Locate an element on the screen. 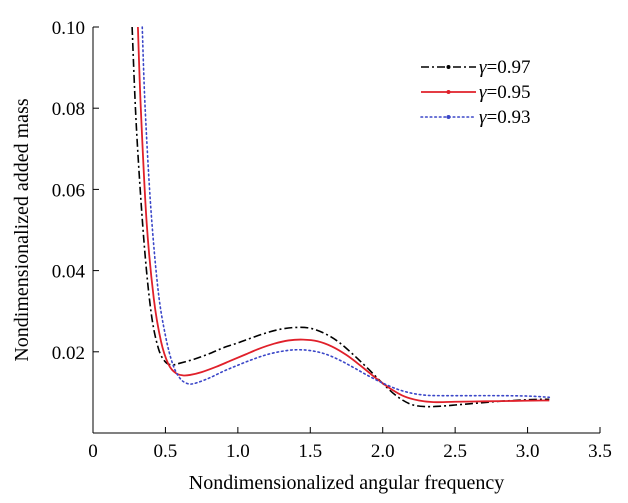 The height and width of the screenshot is (503, 628). x-tick-label: 0.5 is located at coordinates (166, 451).